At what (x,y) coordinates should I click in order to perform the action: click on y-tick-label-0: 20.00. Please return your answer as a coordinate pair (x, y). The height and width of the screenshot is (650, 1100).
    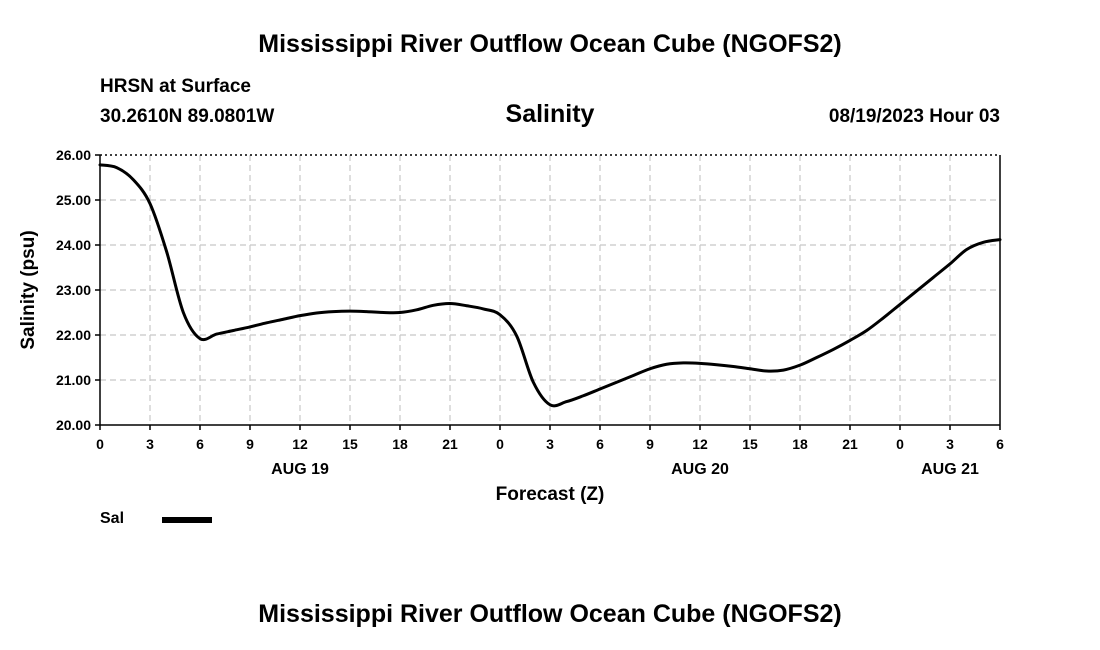
    Looking at the image, I should click on (73, 425).